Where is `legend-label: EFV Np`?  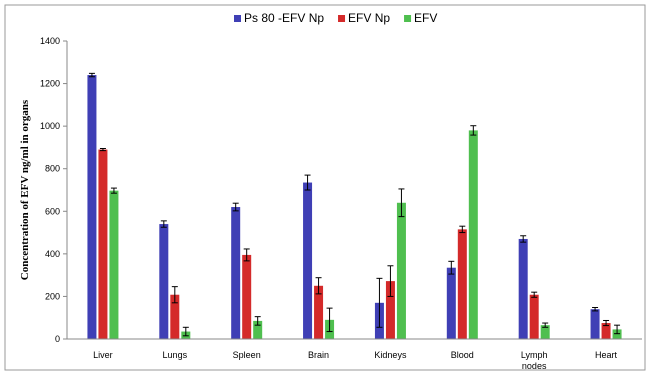
legend-label: EFV Np is located at coordinates (369, 18).